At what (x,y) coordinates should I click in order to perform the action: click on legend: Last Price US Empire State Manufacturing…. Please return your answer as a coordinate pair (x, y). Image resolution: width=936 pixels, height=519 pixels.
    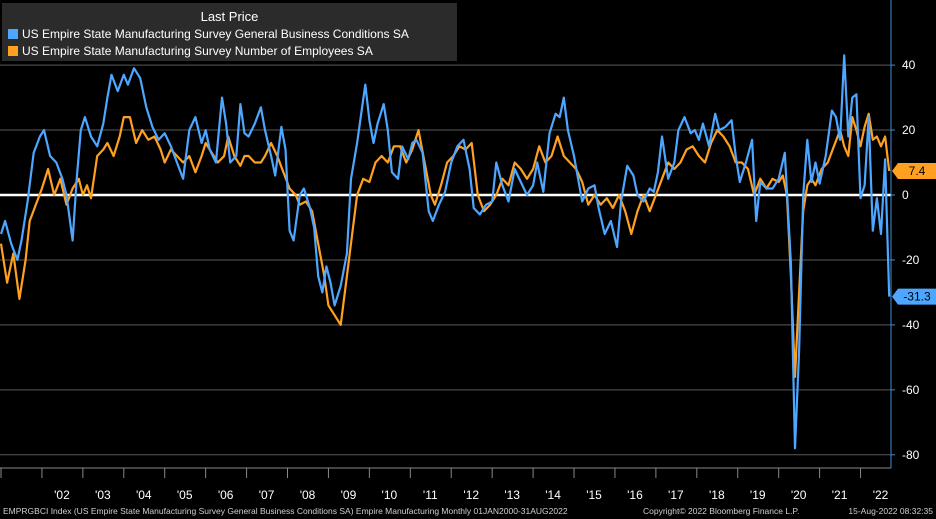
    Looking at the image, I should click on (229, 32).